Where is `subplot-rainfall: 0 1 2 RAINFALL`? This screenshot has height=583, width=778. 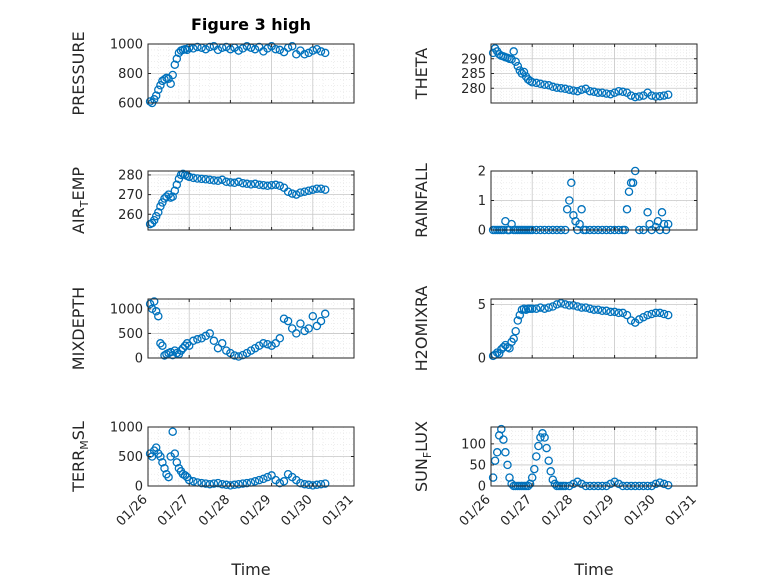 subplot-rainfall: 0 1 2 RAINFALL is located at coordinates (555, 201).